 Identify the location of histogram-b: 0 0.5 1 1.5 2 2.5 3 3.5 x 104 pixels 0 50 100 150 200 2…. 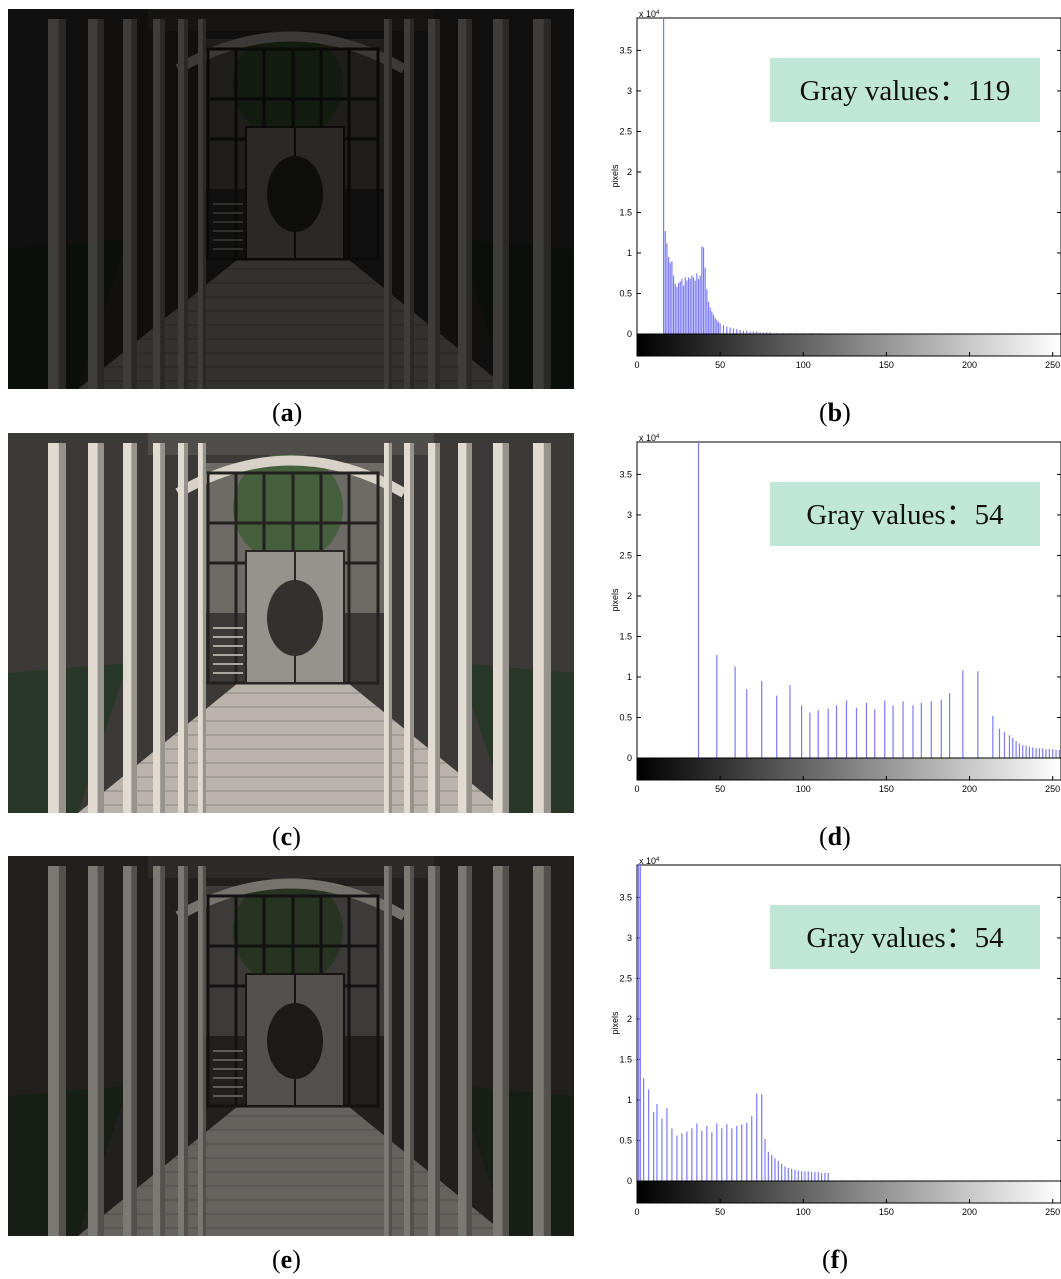
(829, 199).